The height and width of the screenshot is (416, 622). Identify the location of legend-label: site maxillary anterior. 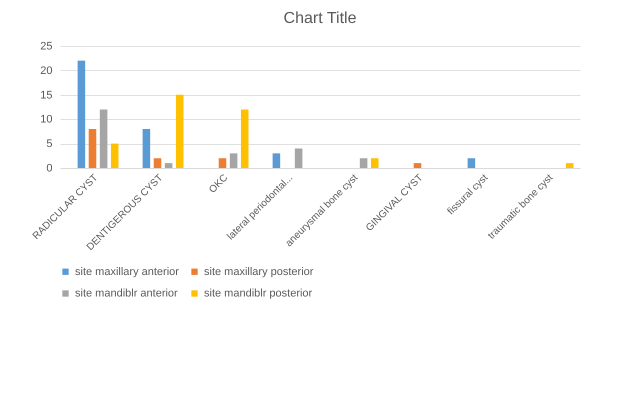
(127, 272).